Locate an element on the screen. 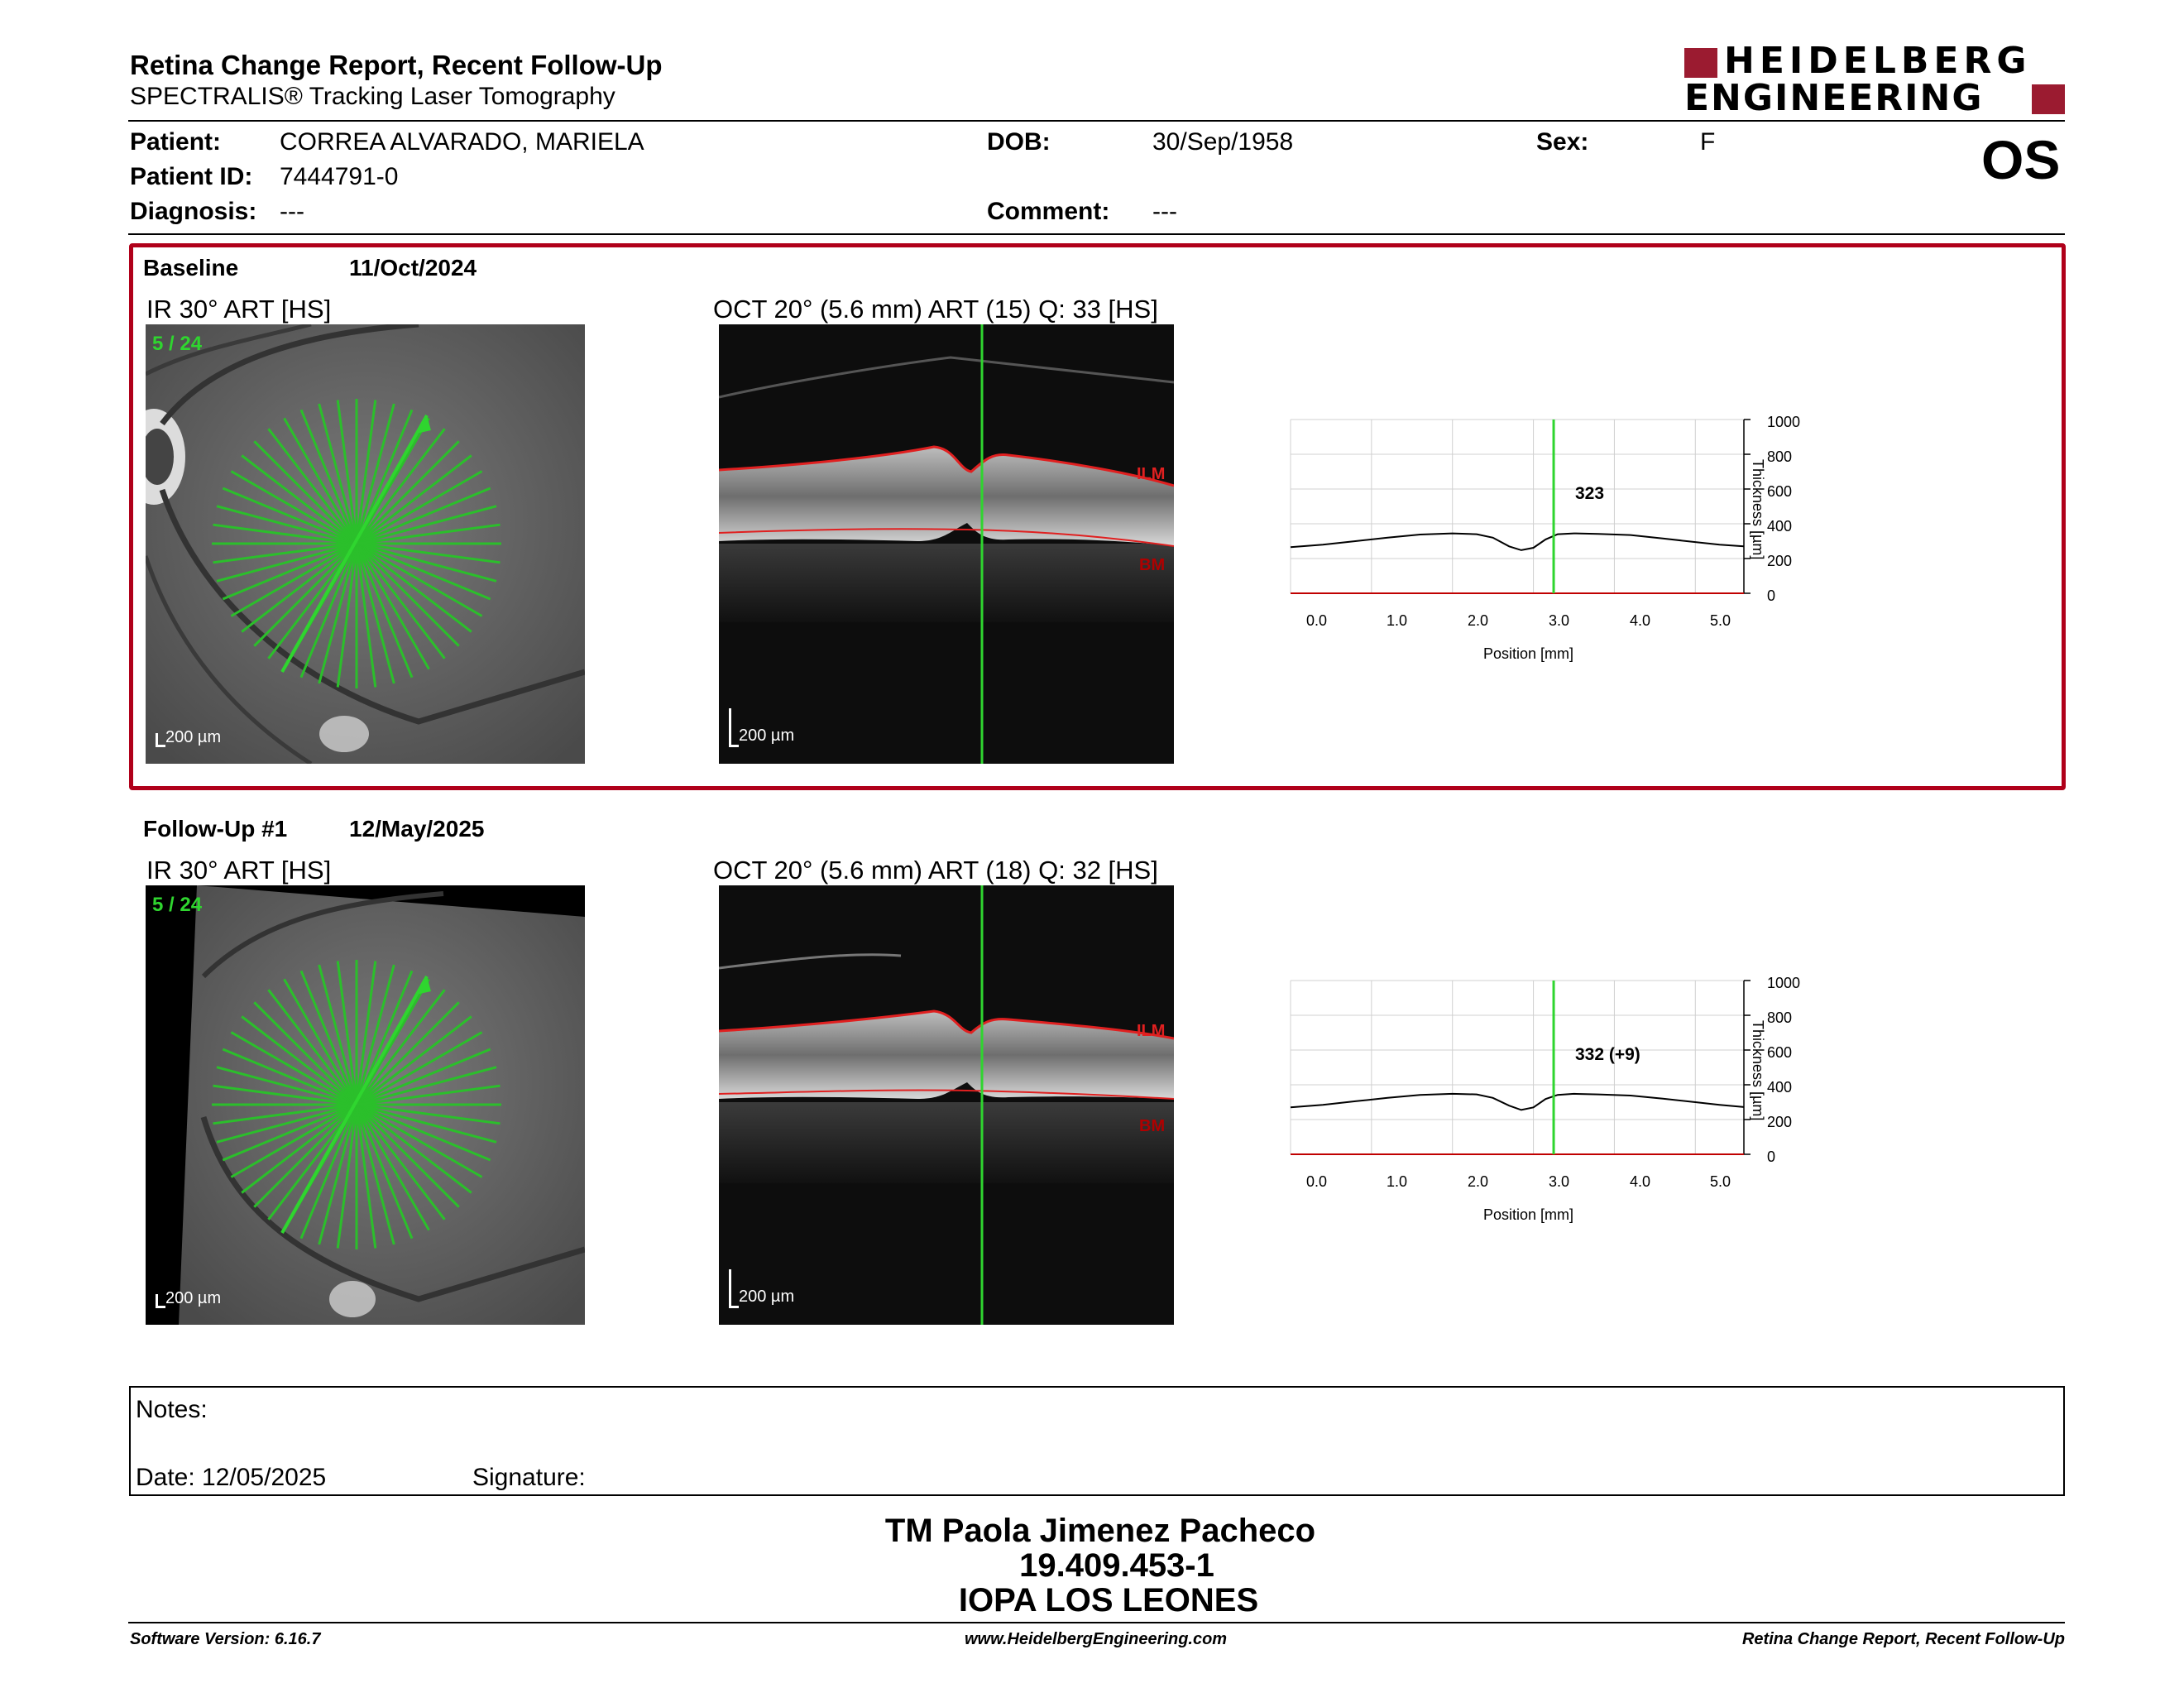 This screenshot has width=2184, height=1688. logo-line2: ENGINEERING is located at coordinates (1834, 98).